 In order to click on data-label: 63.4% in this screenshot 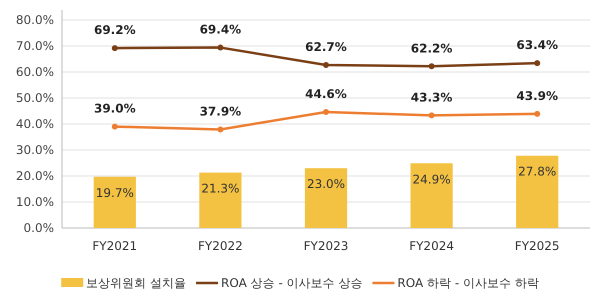, I will do `click(537, 45)`.